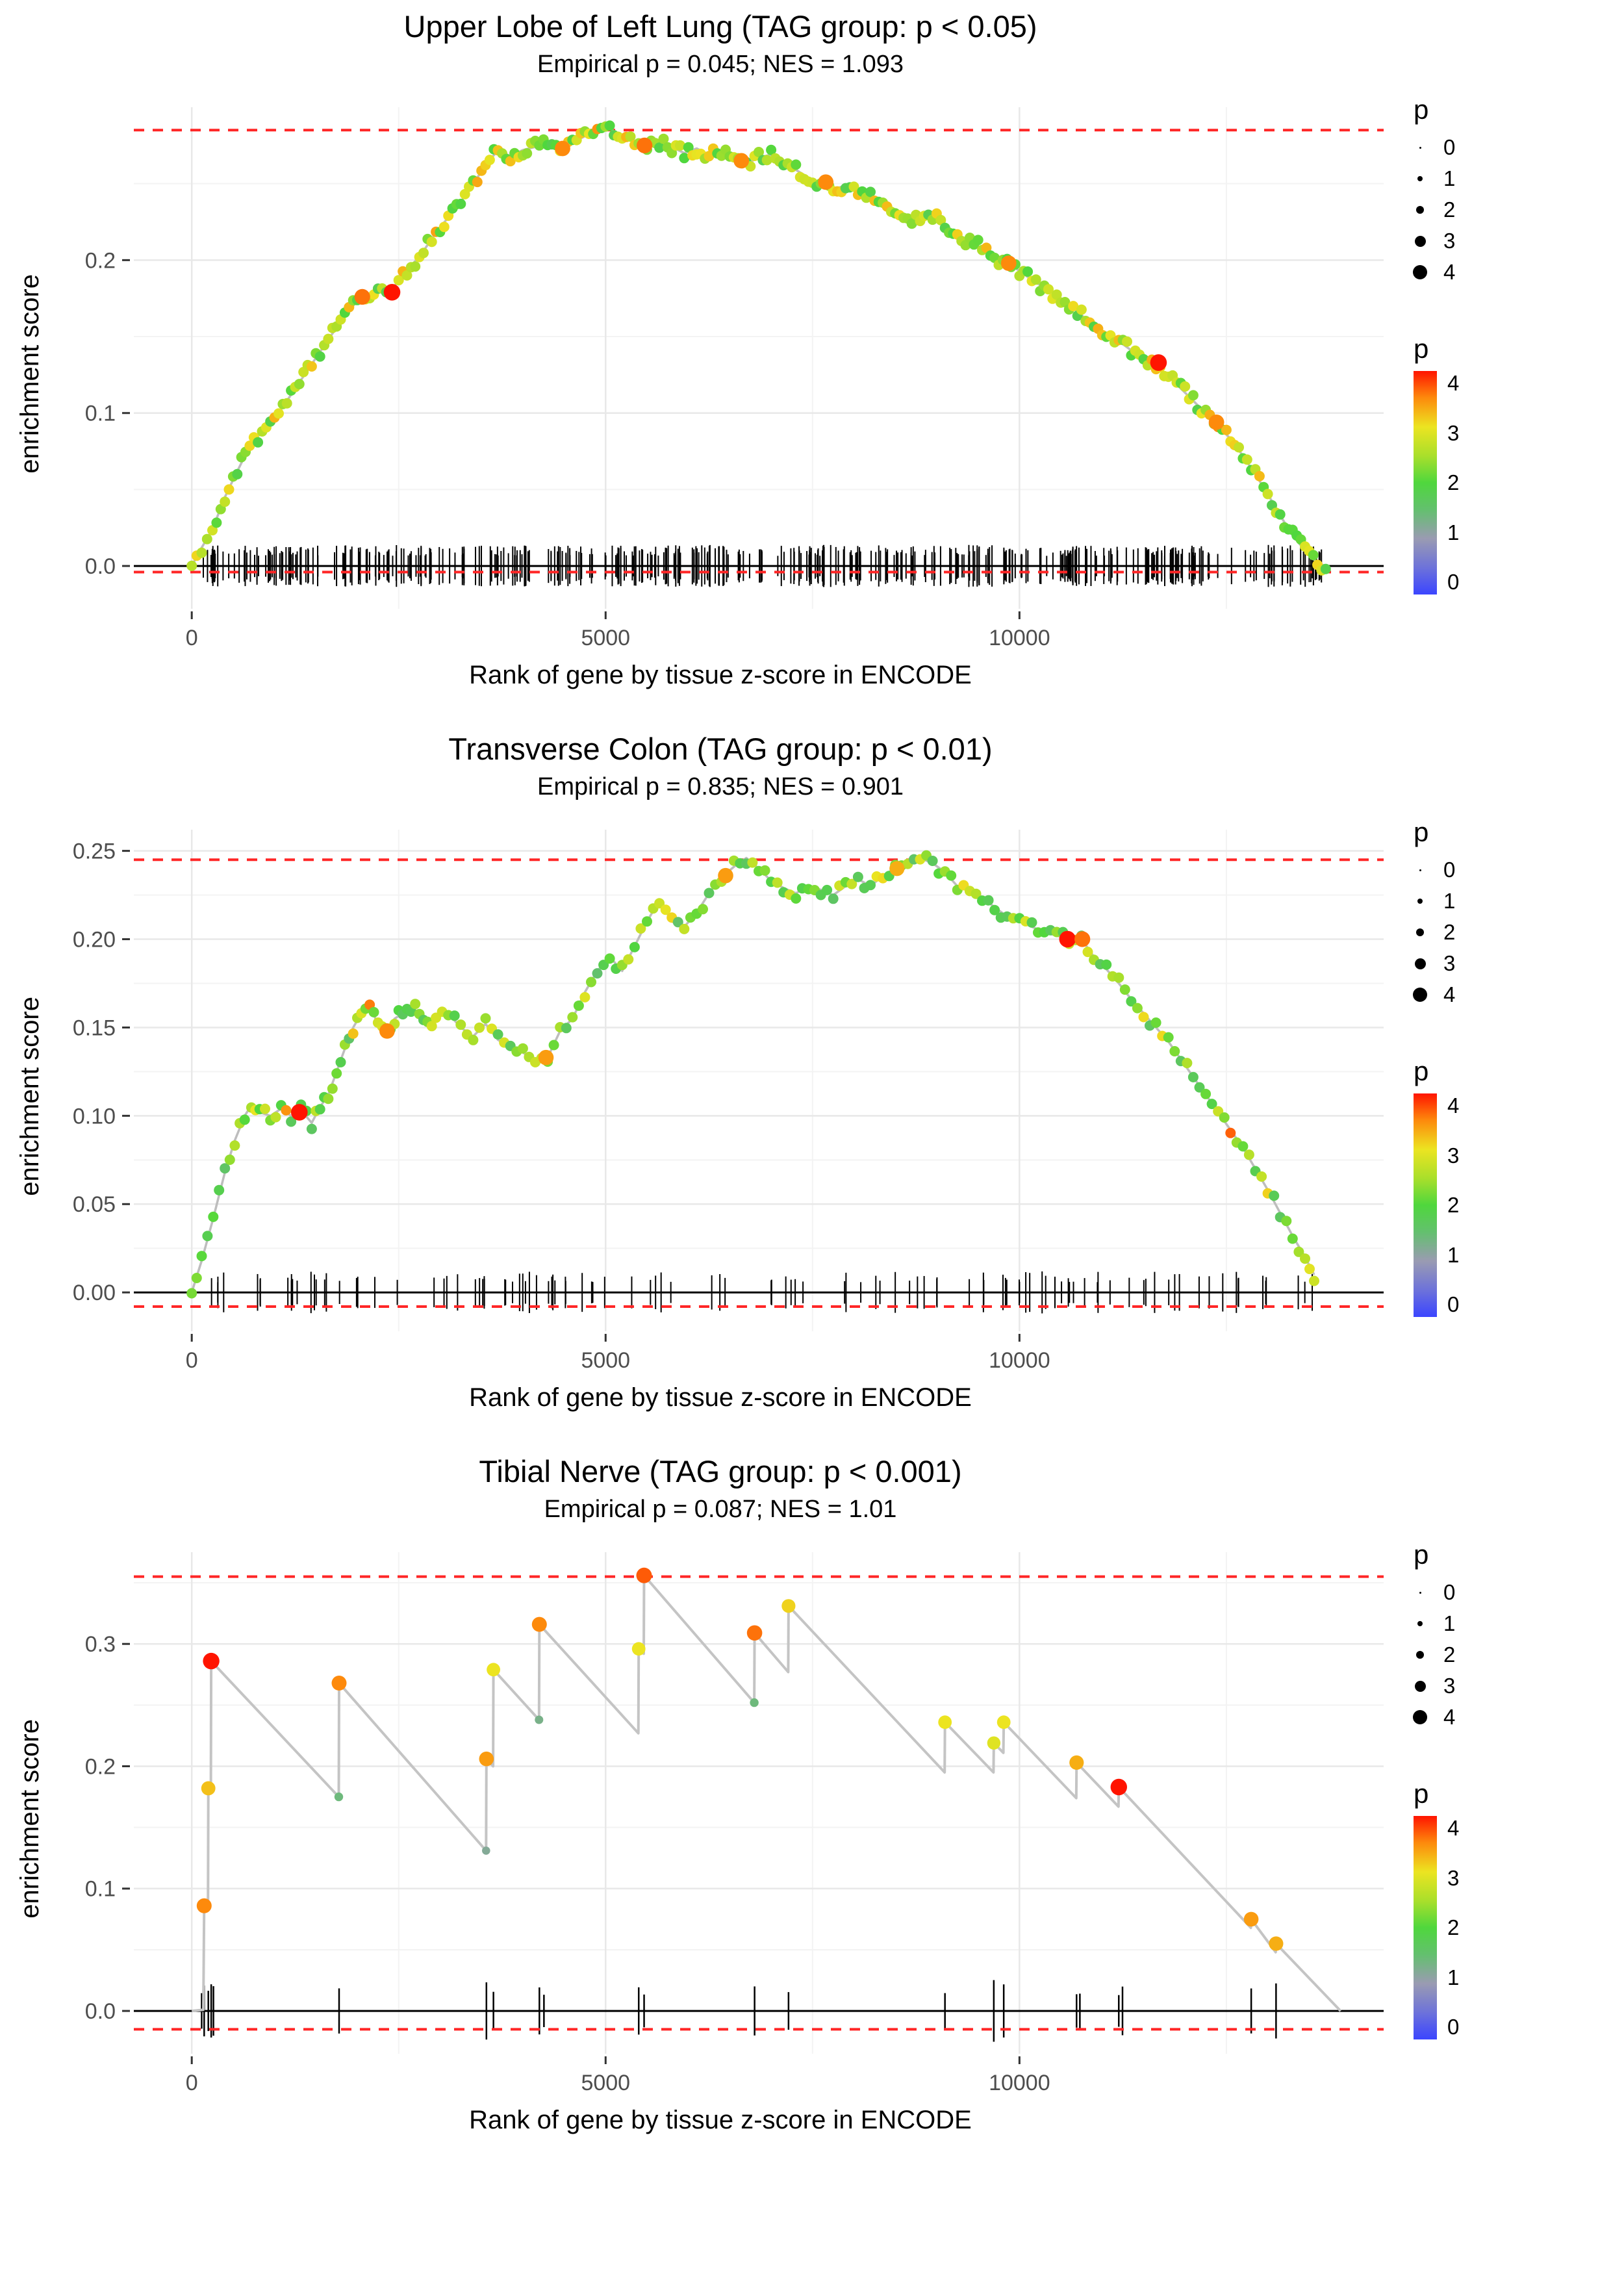  I want to click on panel-title: Tibial Nerve (TAG group: p < 0.001), so click(720, 1471).